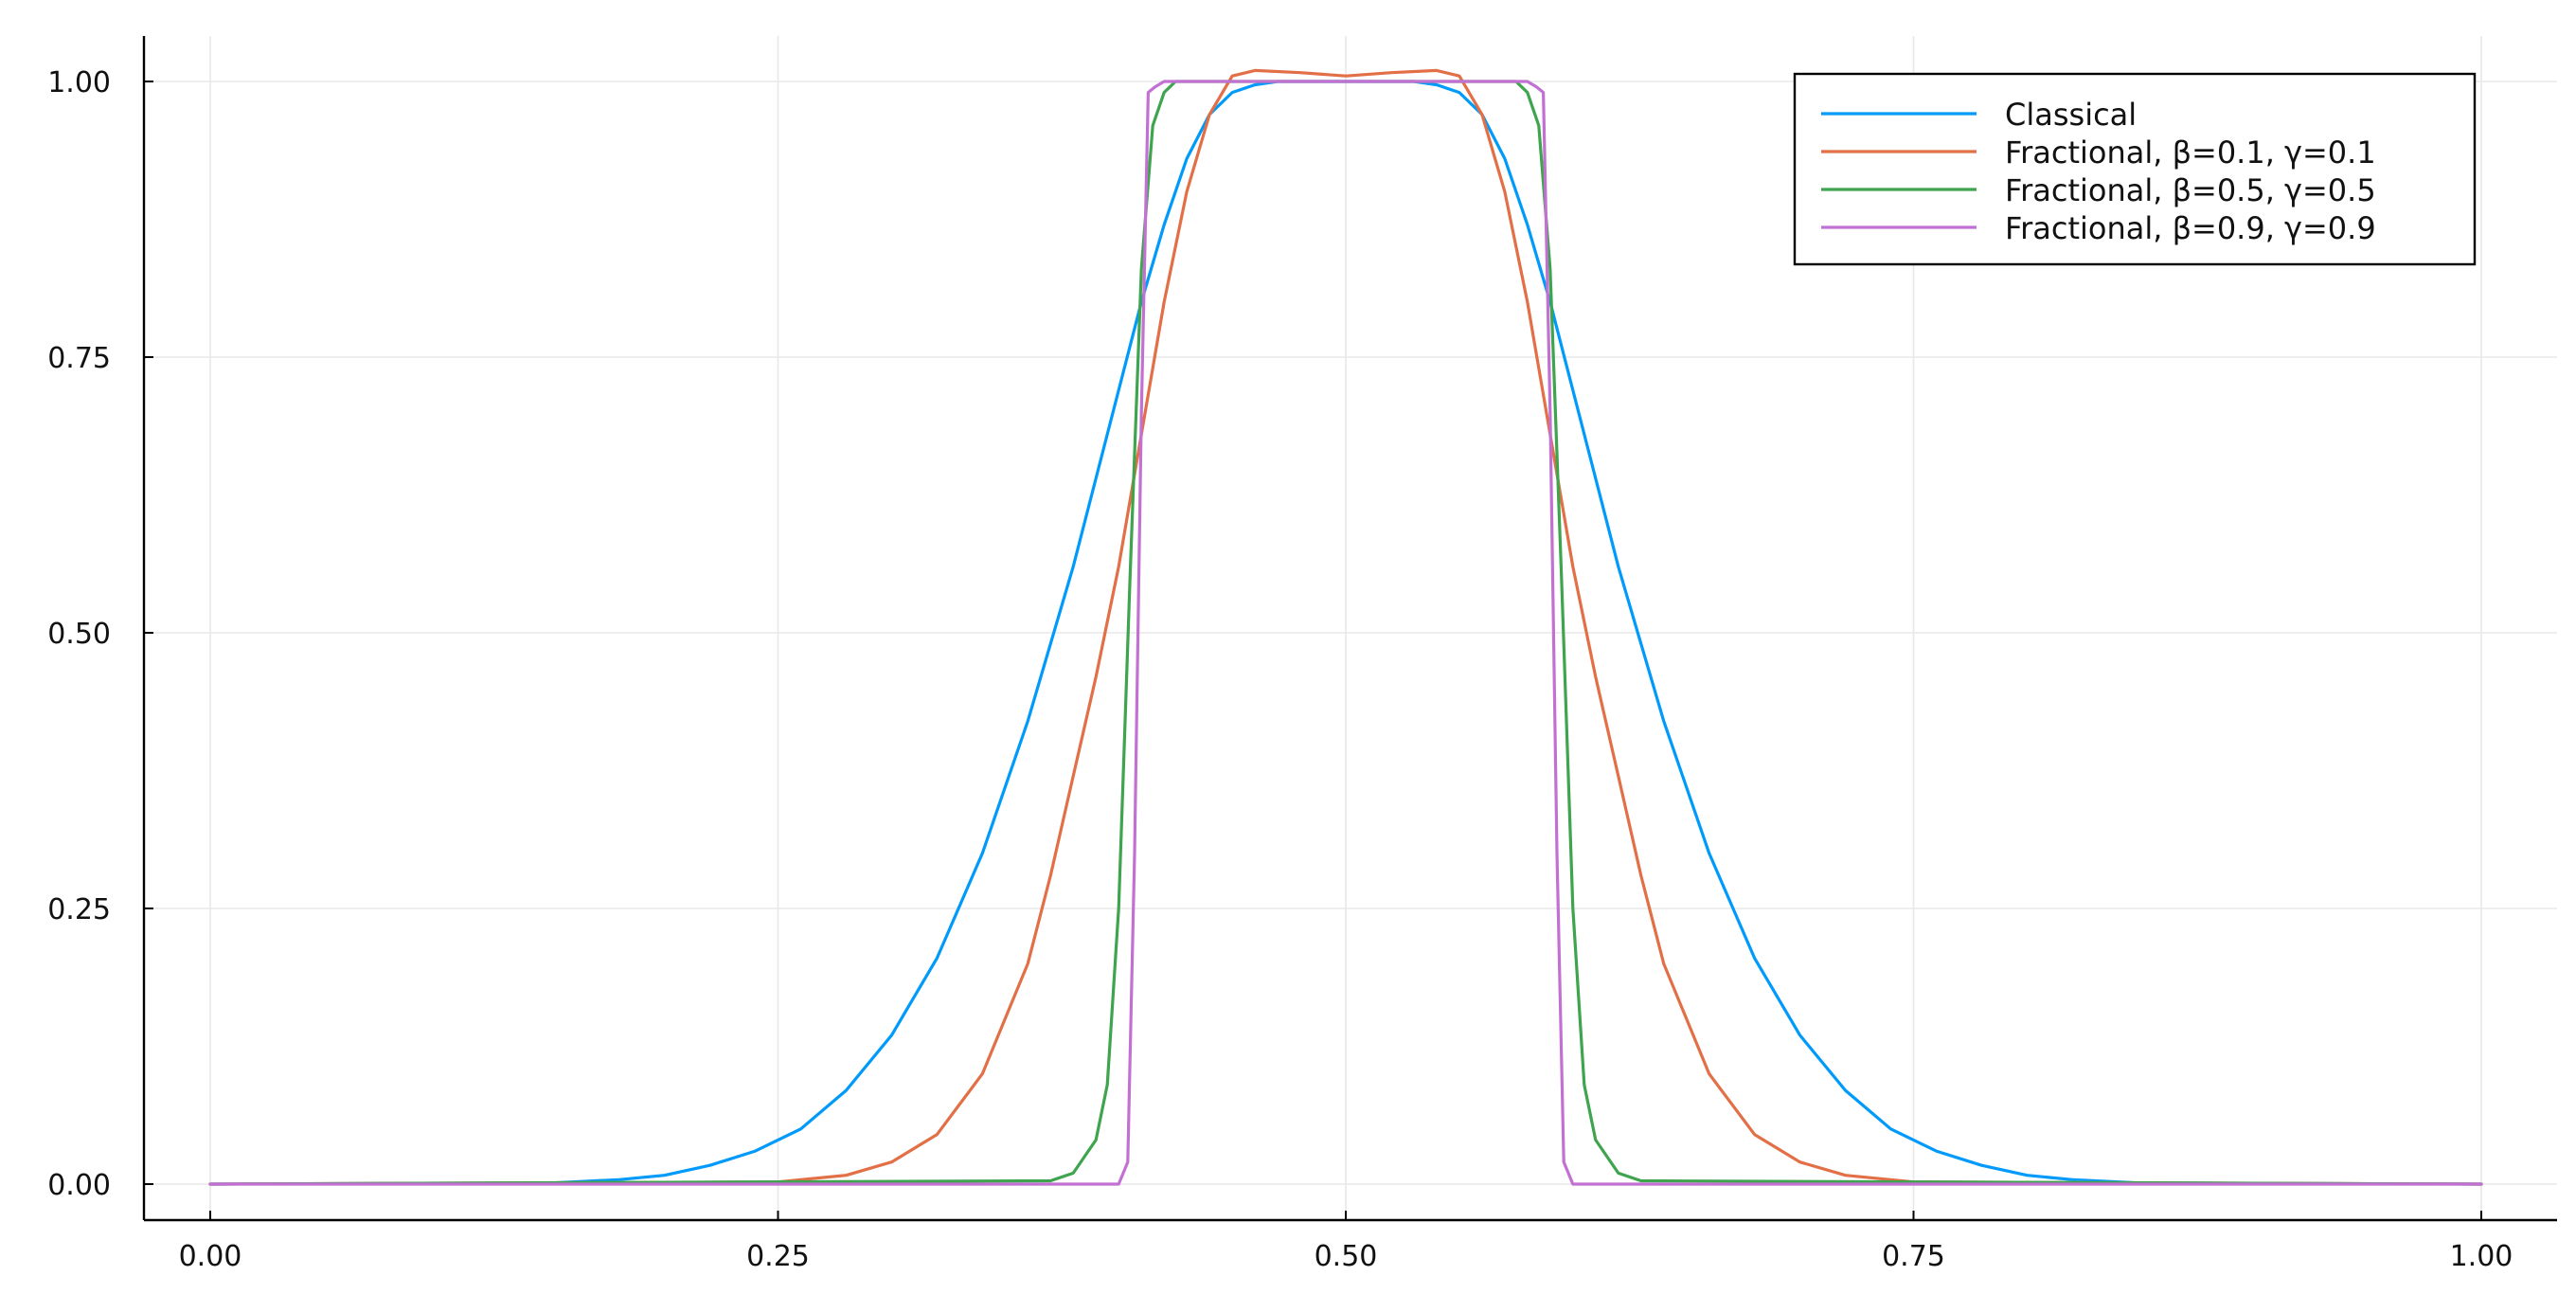 This screenshot has height=1312, width=2576. Describe the element at coordinates (2071, 115) in the screenshot. I see `legend-label-classical: Classical` at that location.